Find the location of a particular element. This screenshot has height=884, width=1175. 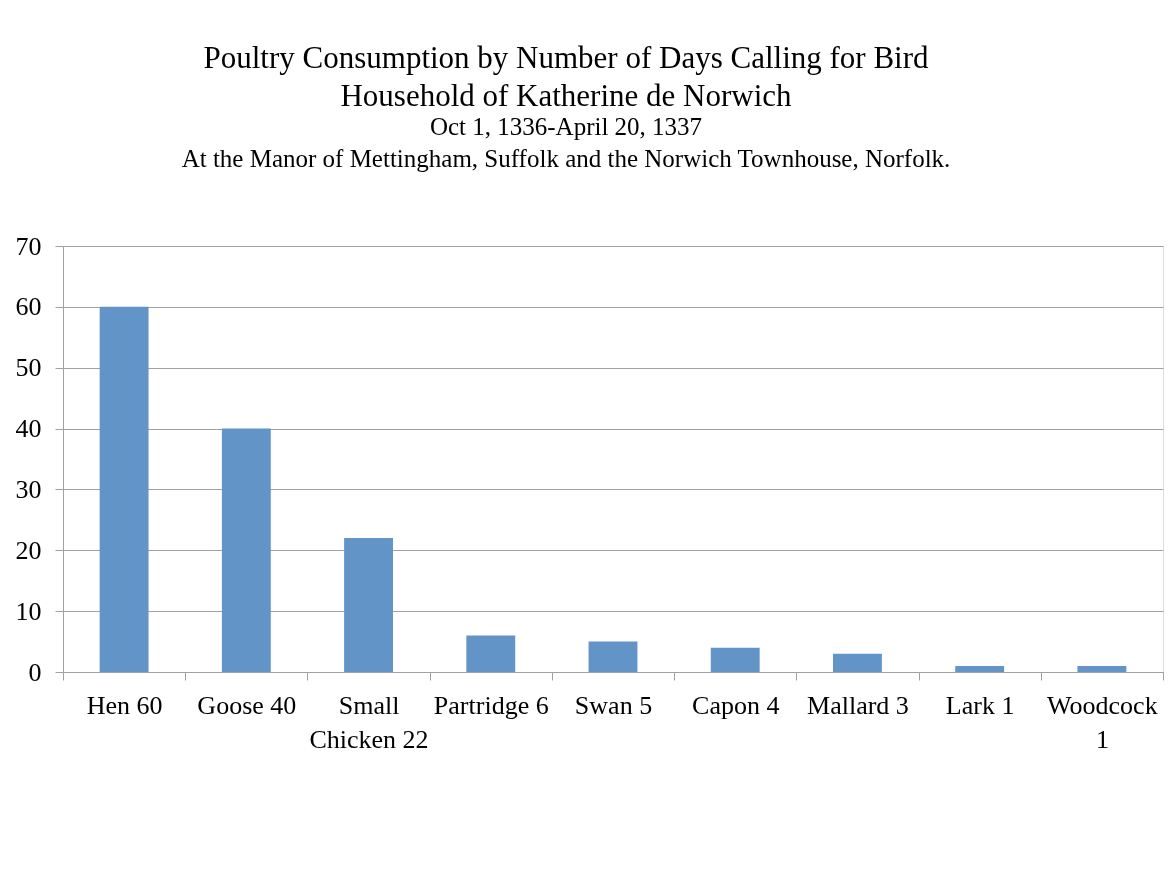

x-tick-label: Lark 1 is located at coordinates (980, 705).